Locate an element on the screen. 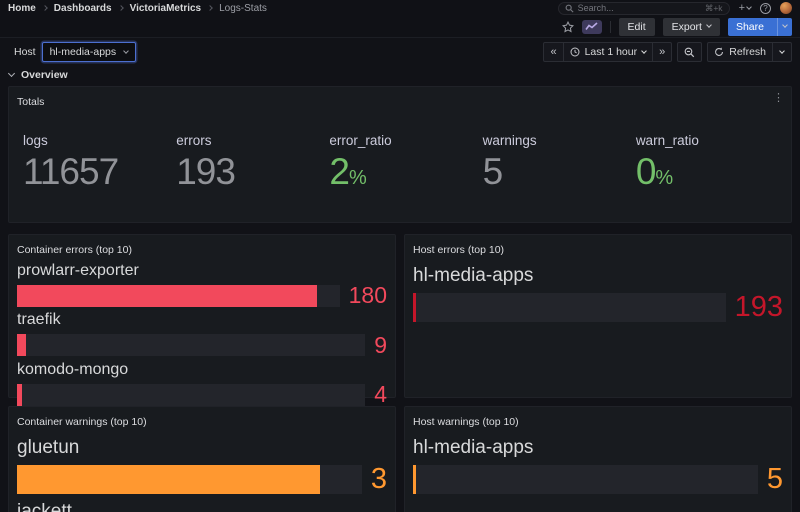  time-range-picker: Last 1 hour is located at coordinates (608, 52).